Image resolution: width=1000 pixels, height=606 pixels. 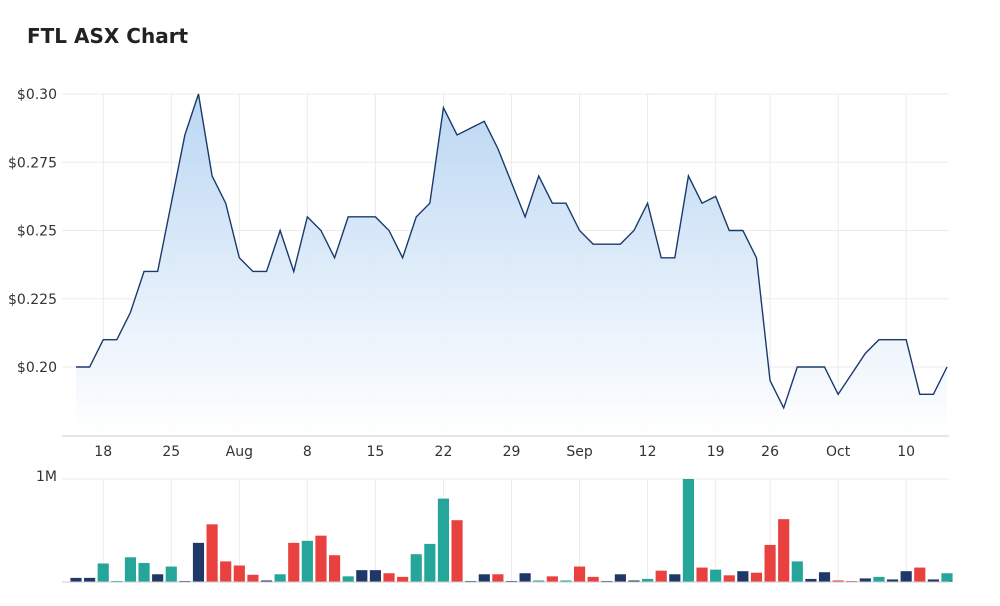 What do you see at coordinates (46, 477) in the screenshot?
I see `volume-y-tick-label: 1M` at bounding box center [46, 477].